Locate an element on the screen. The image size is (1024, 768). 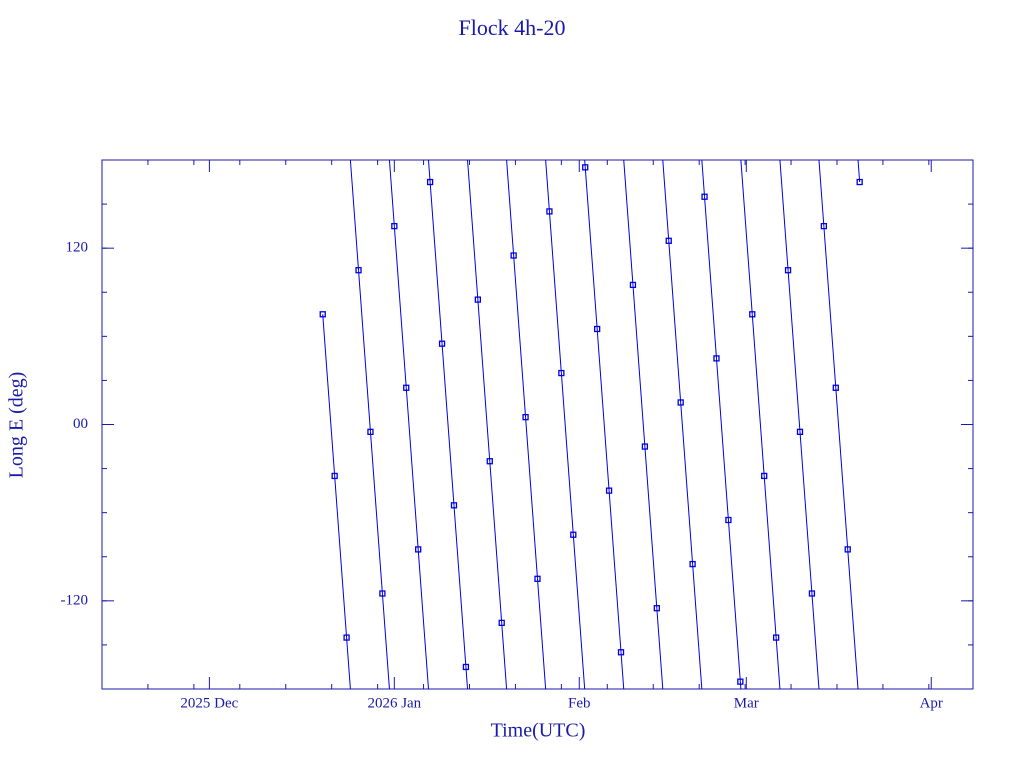
y-tick-label: -120 is located at coordinates (75, 600).